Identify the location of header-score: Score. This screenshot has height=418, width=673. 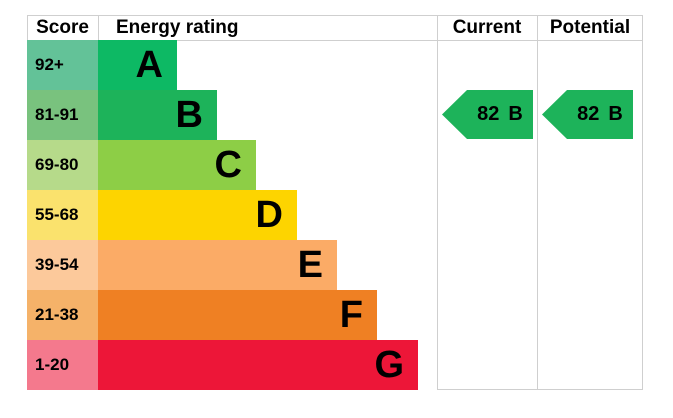
(62, 27).